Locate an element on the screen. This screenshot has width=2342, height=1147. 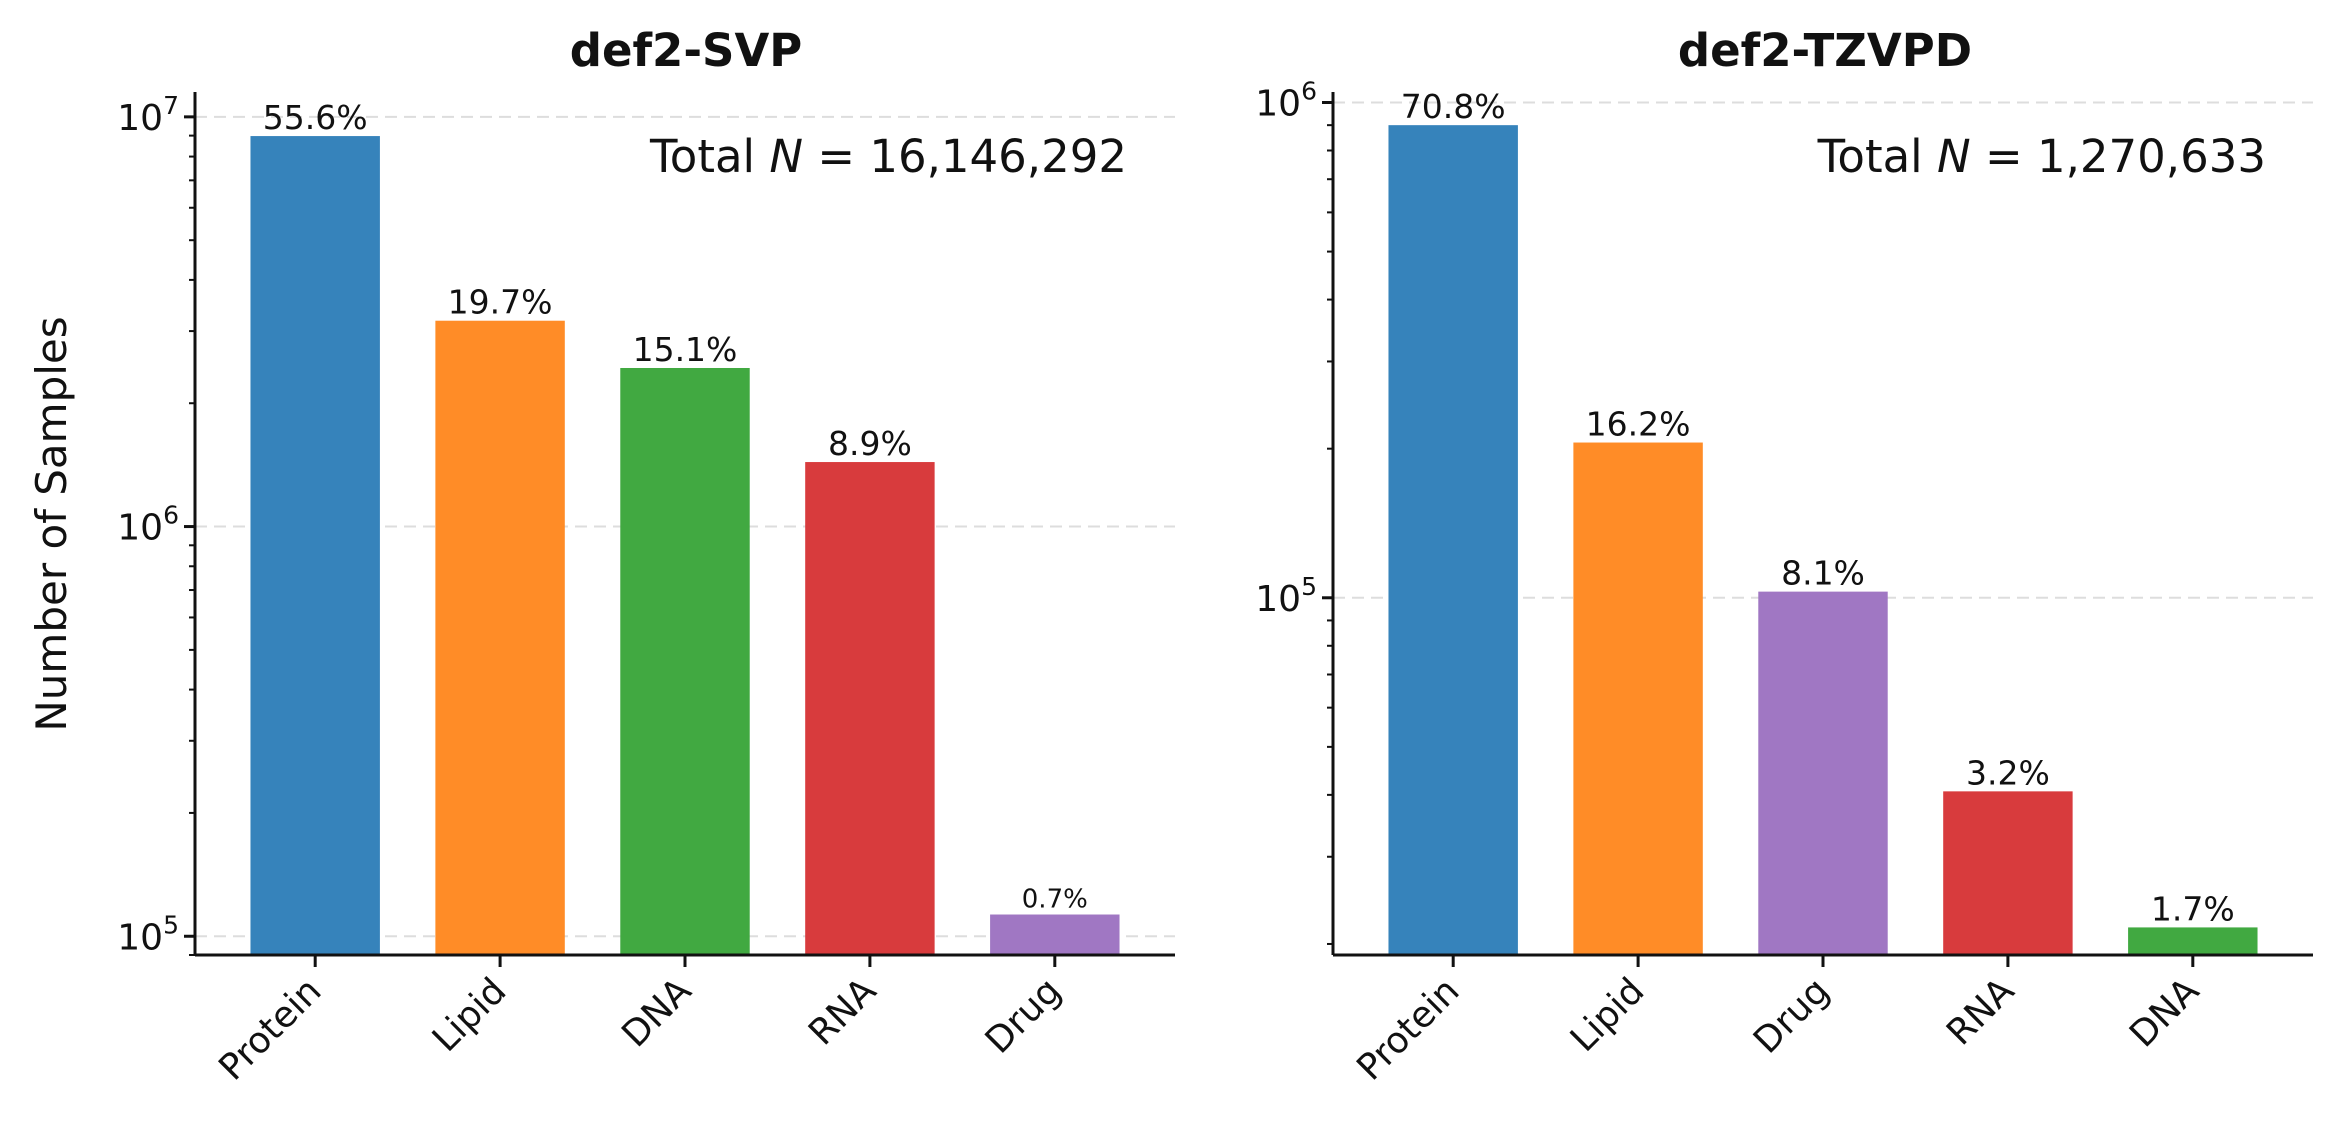
bar-percent-label: 16.2% is located at coordinates (1638, 424).